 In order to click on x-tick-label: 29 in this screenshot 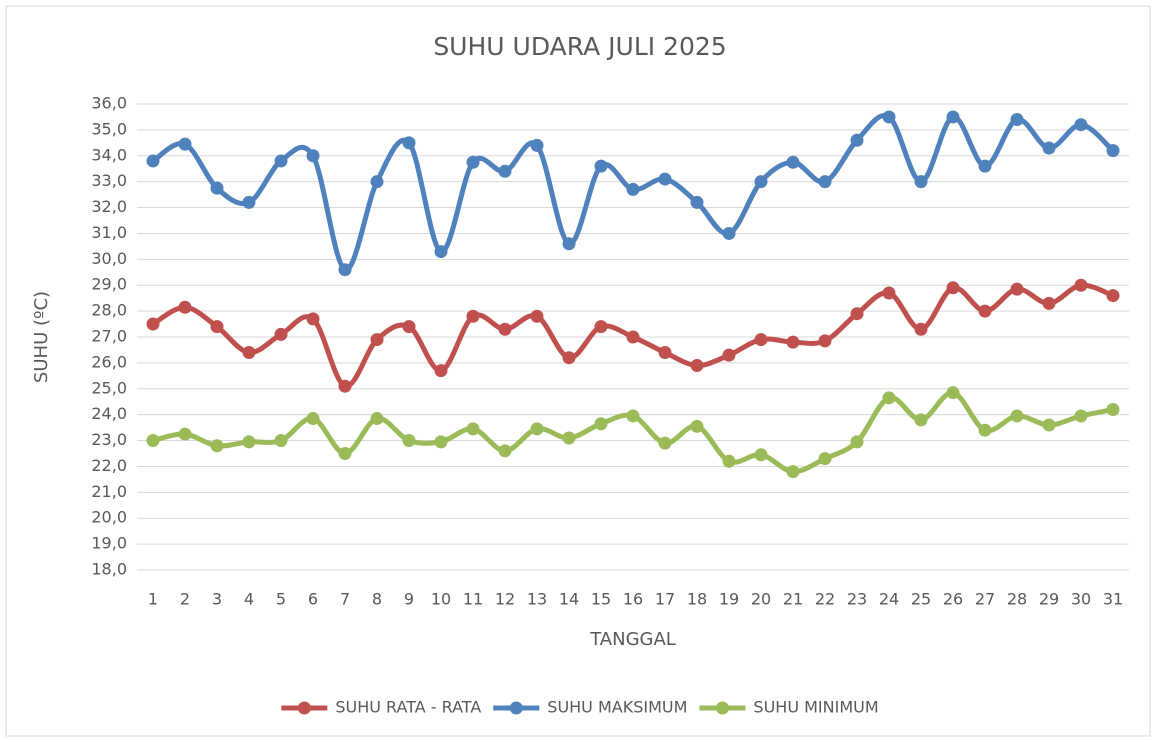, I will do `click(1049, 599)`.